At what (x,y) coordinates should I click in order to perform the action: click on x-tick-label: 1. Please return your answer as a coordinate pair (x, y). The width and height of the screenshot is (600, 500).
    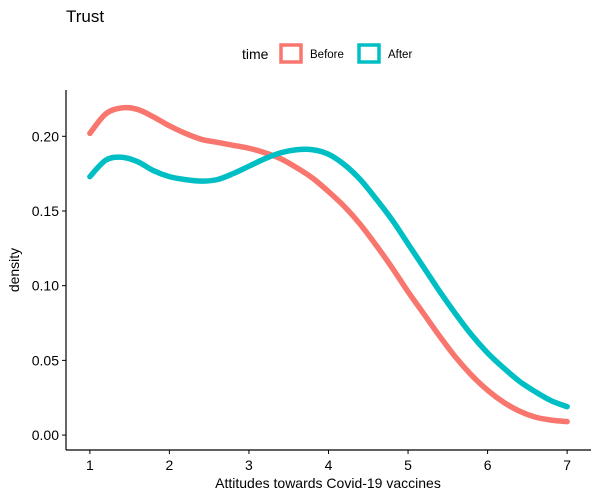
    Looking at the image, I should click on (90, 465).